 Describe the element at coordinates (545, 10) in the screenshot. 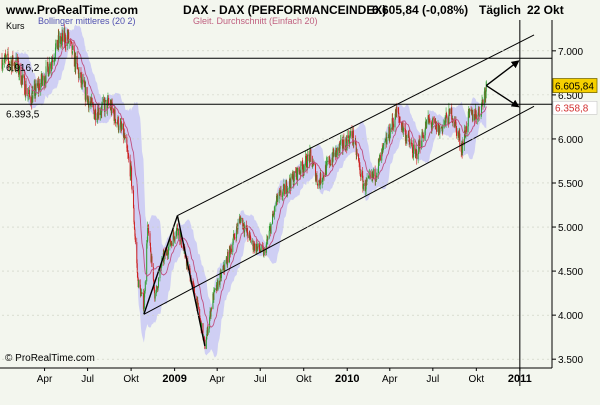

I see `date-label: 22 Okt` at that location.